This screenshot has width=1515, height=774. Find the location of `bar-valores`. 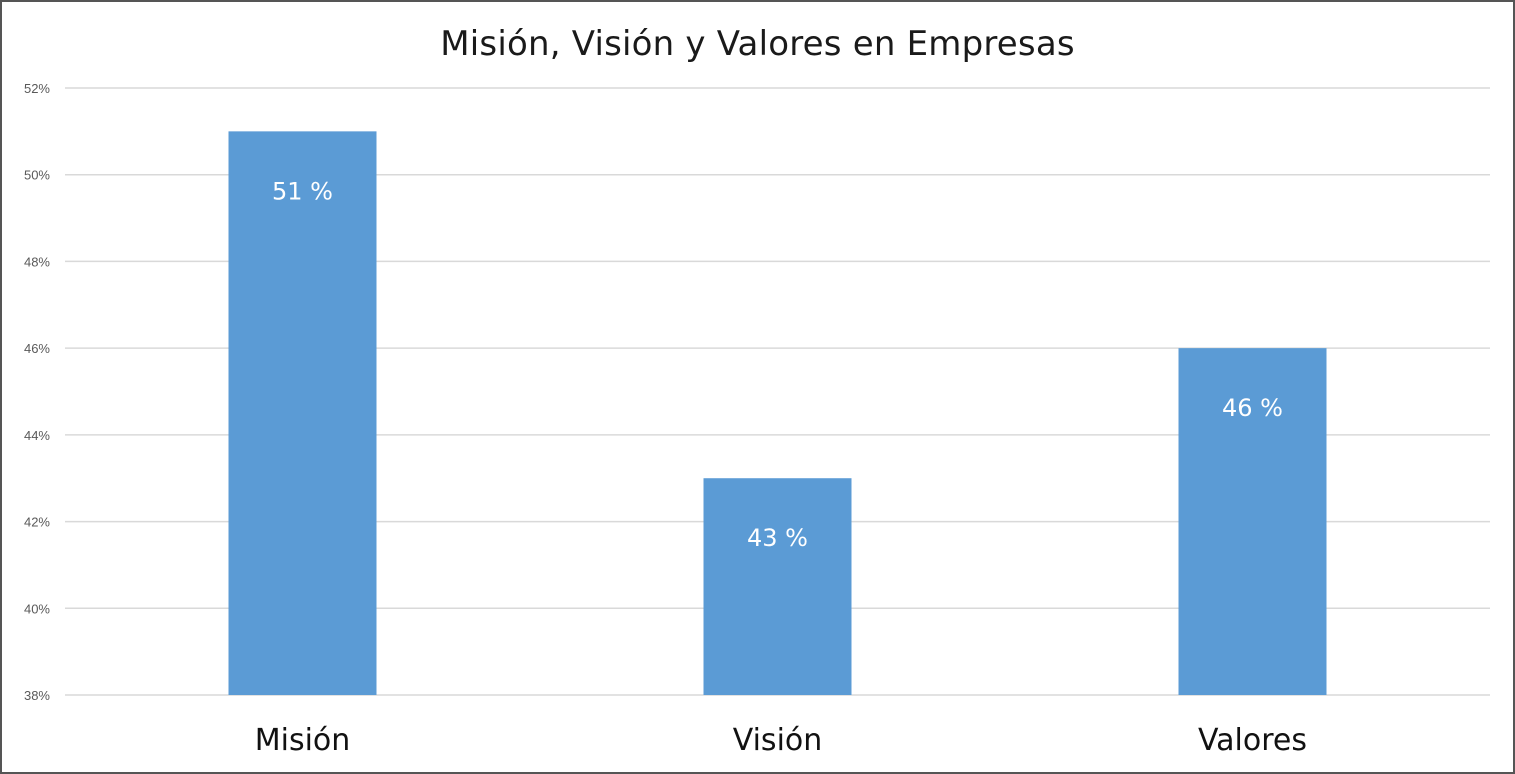

bar-valores is located at coordinates (1252, 521).